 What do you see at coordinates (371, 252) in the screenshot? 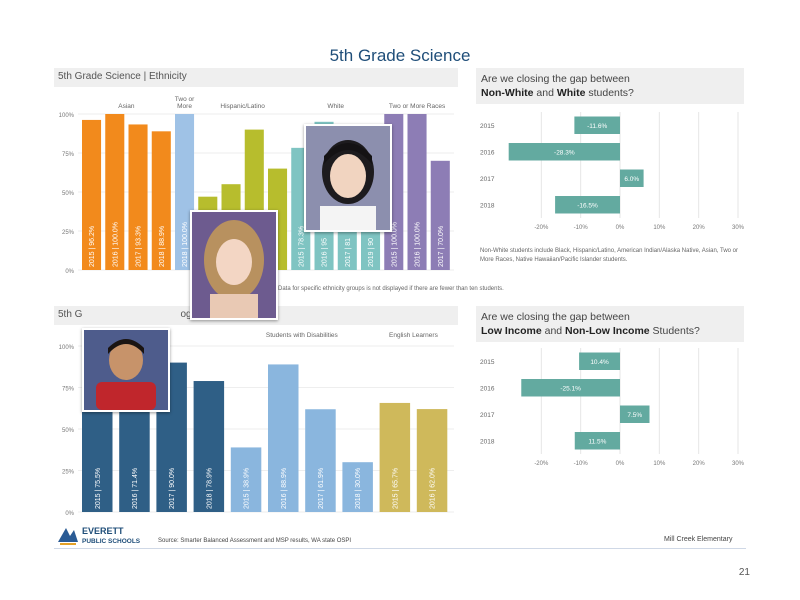
I see `bar-value-label: 2019 | 90` at bounding box center [371, 252].